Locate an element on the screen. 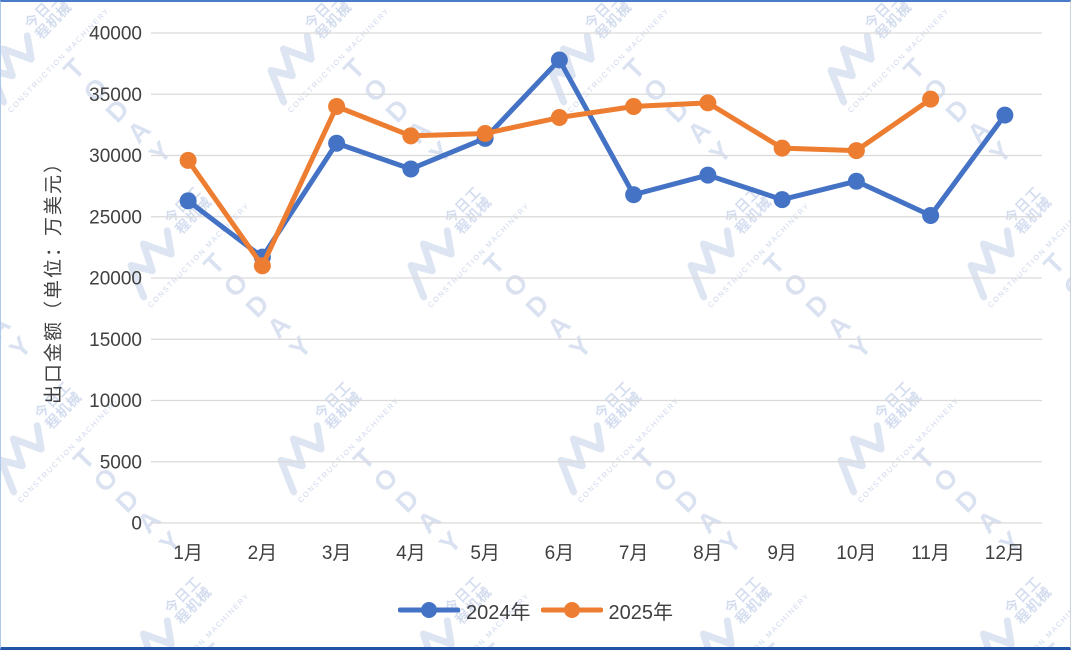 Image resolution: width=1071 pixels, height=650 pixels. y-tick-label: 25000 is located at coordinates (115, 217).